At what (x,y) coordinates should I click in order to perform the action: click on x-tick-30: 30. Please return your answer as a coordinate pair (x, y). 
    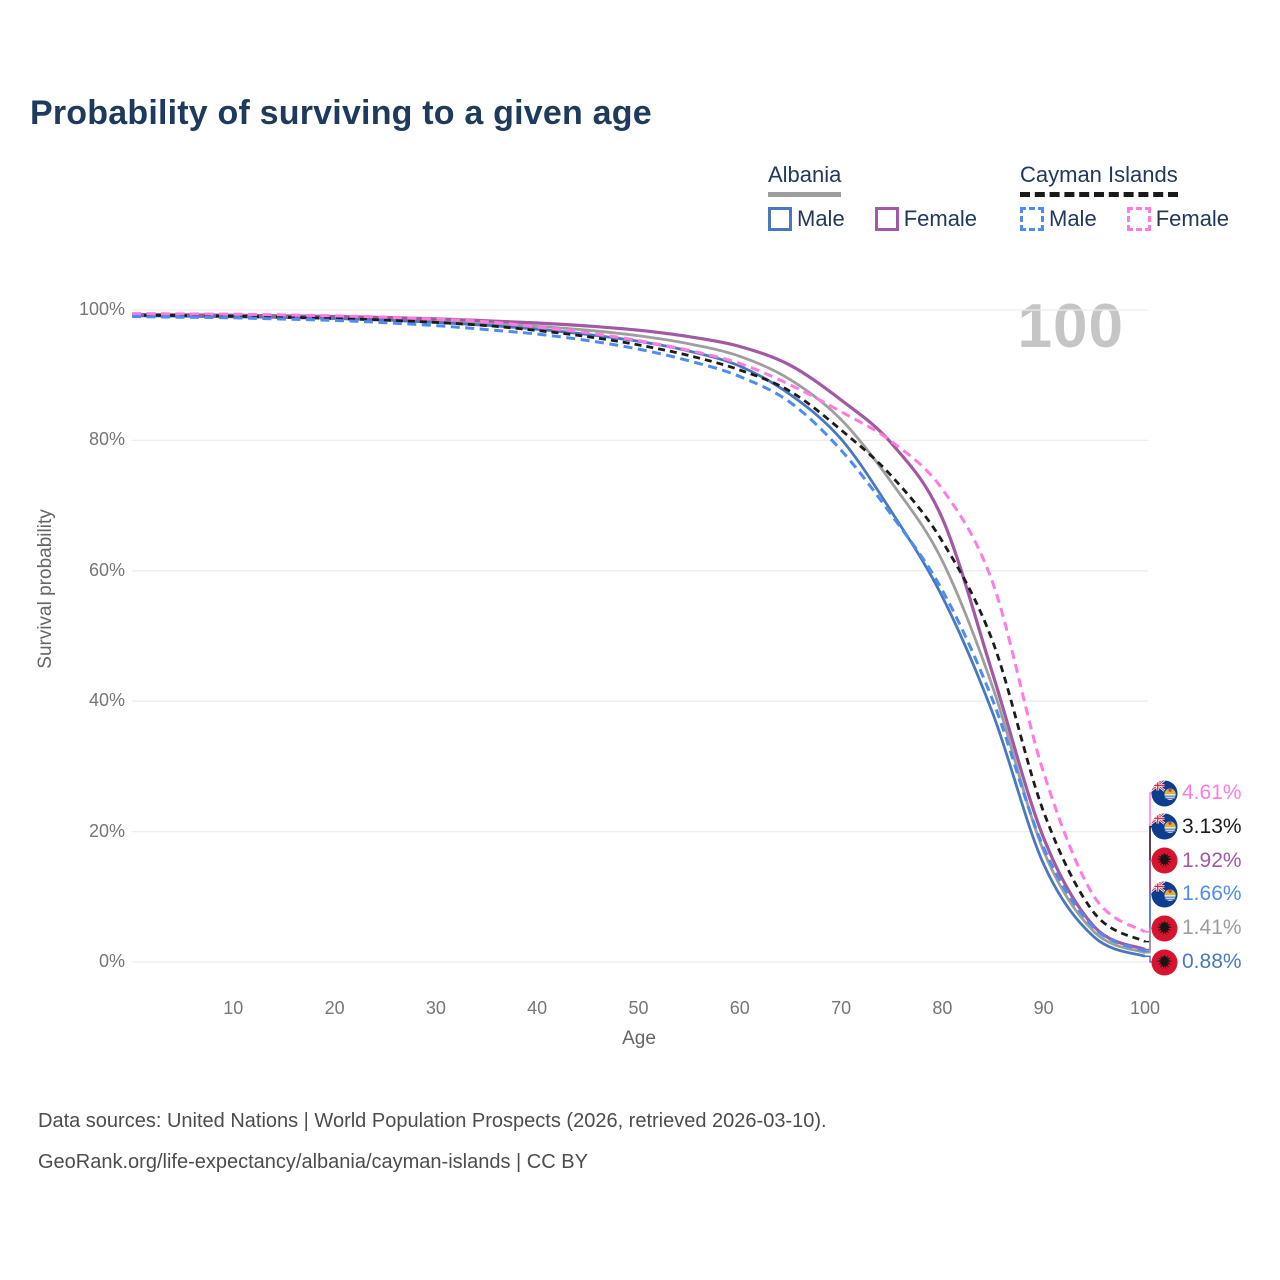
    Looking at the image, I should click on (435, 1008).